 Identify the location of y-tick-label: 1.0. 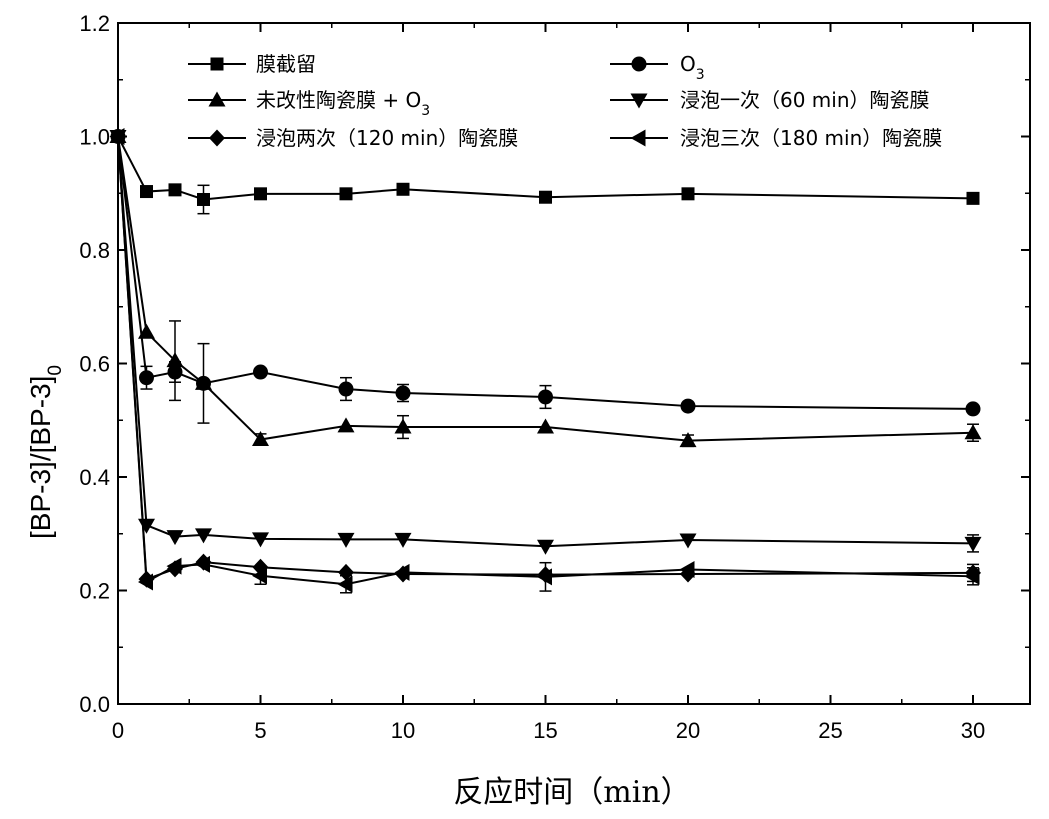
(94, 137).